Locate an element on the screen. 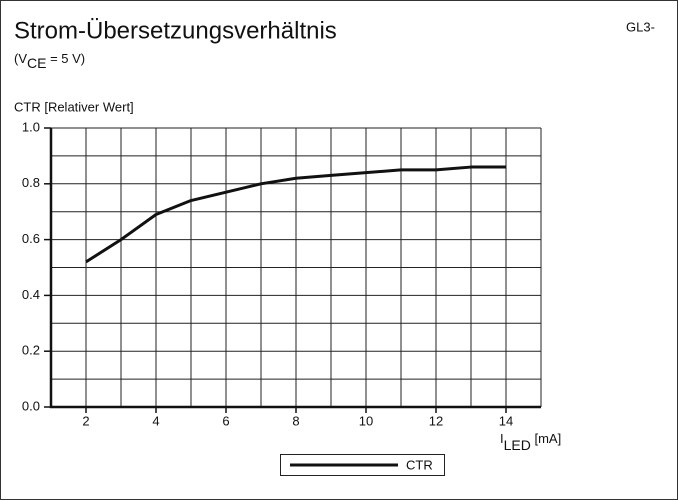  x-tick-label: 10 is located at coordinates (366, 420).